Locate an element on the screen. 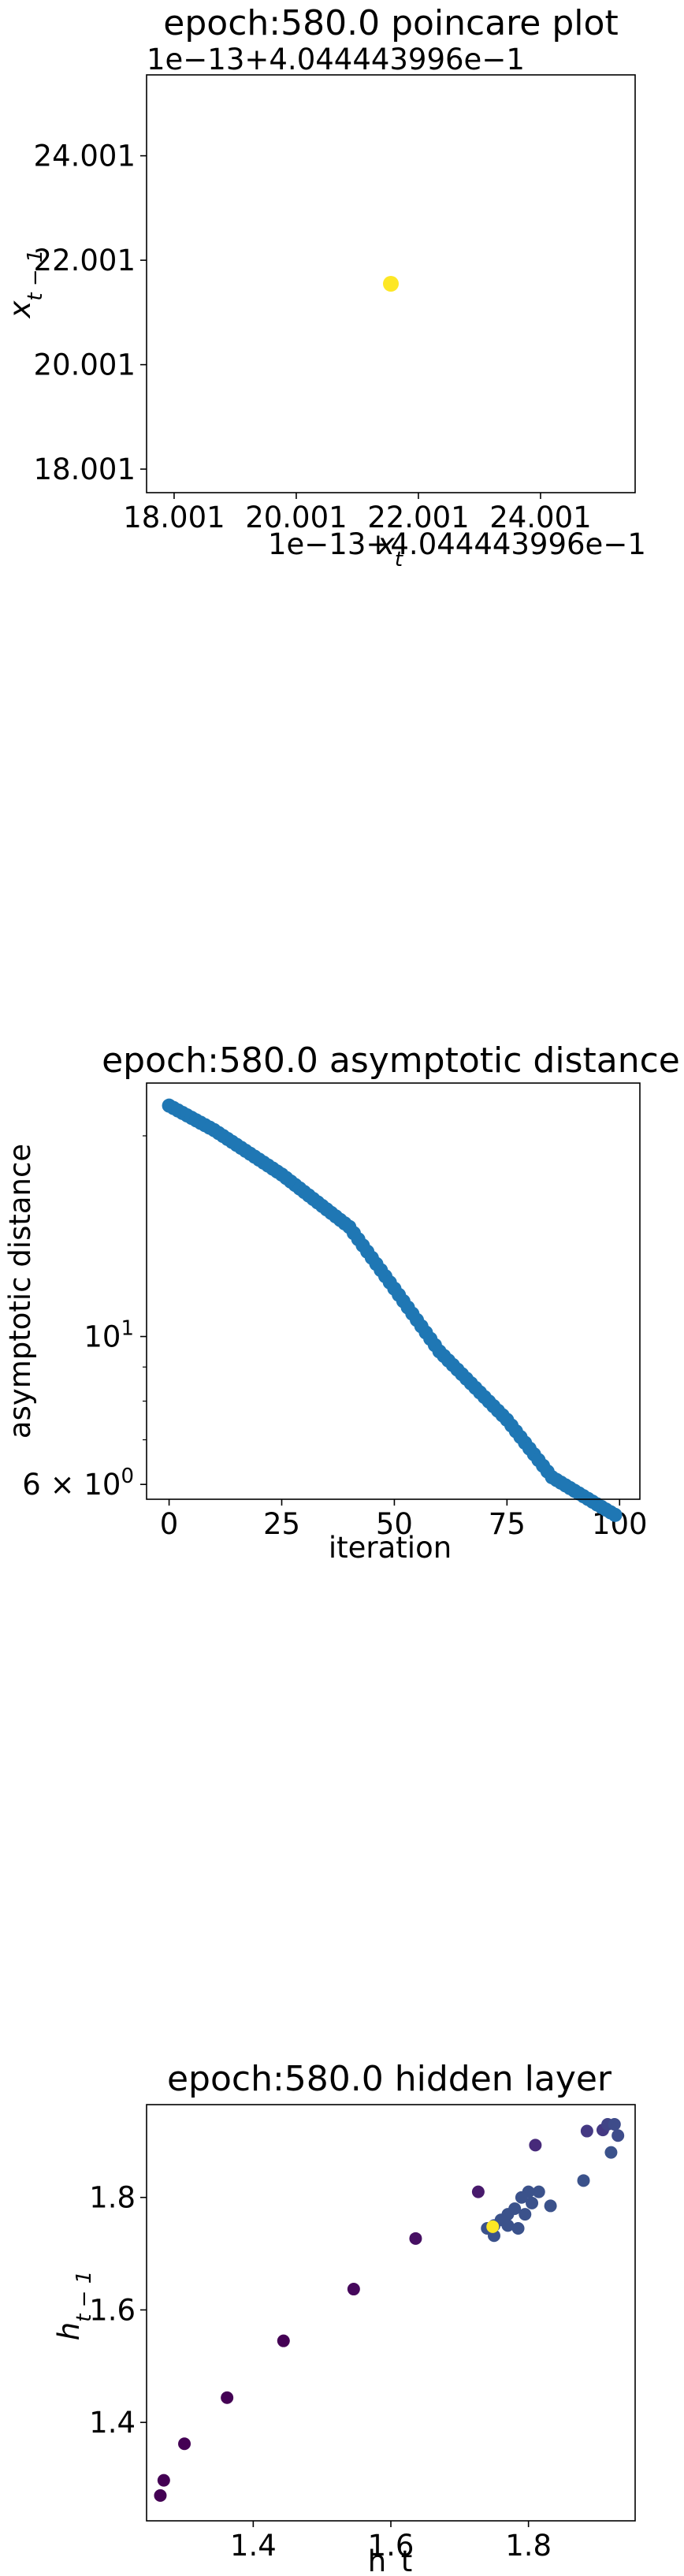 This screenshot has width=684, height=2576. poincare-ytick-label: 22.001 is located at coordinates (85, 260).